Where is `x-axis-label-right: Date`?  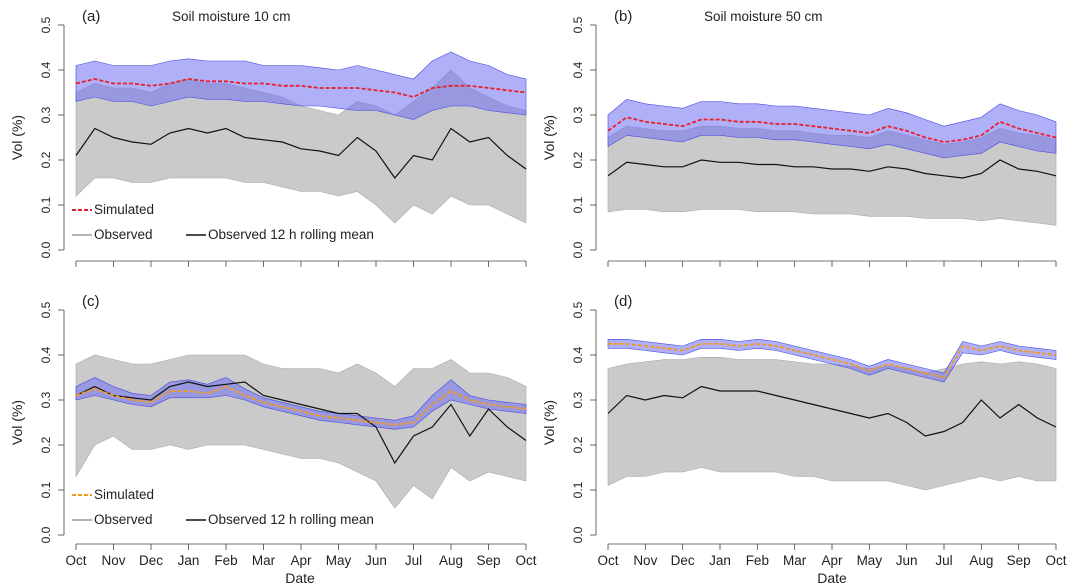 x-axis-label-right: Date is located at coordinates (832, 577).